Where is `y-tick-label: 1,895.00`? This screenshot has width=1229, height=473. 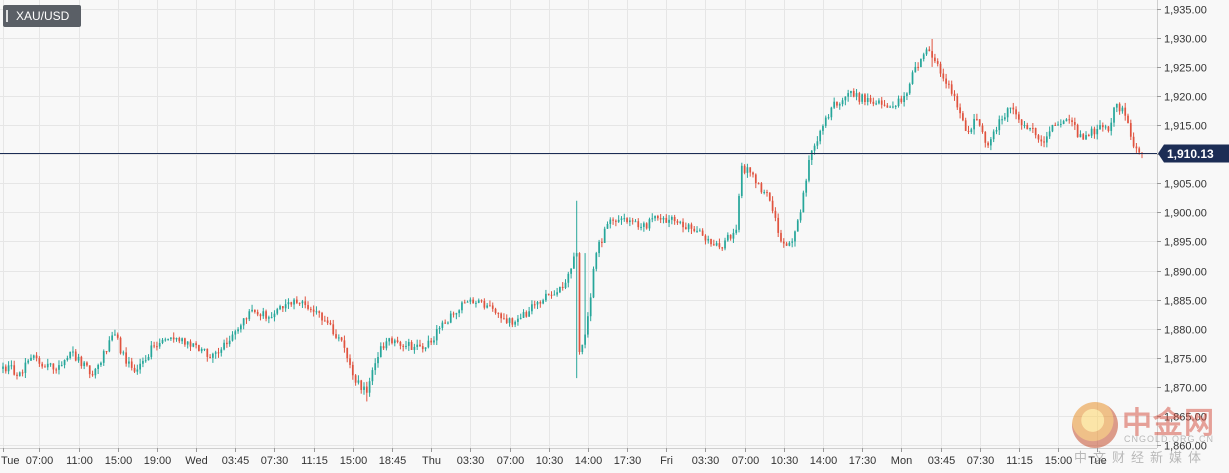 y-tick-label: 1,895.00 is located at coordinates (1185, 243).